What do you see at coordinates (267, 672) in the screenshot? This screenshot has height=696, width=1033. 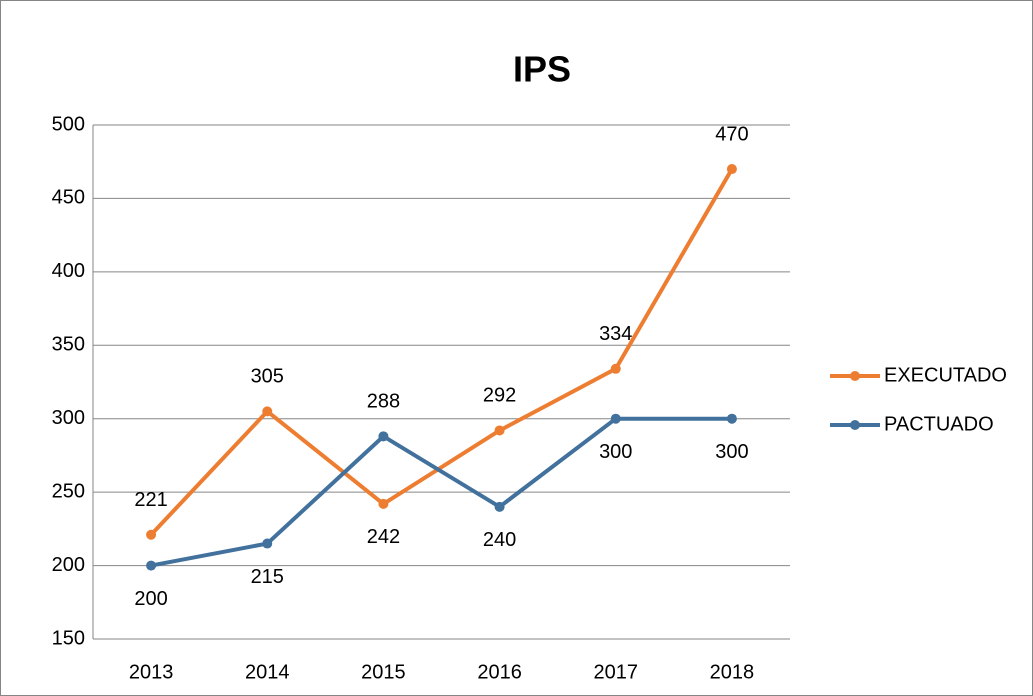 I see `x-tick-label: 2014` at bounding box center [267, 672].